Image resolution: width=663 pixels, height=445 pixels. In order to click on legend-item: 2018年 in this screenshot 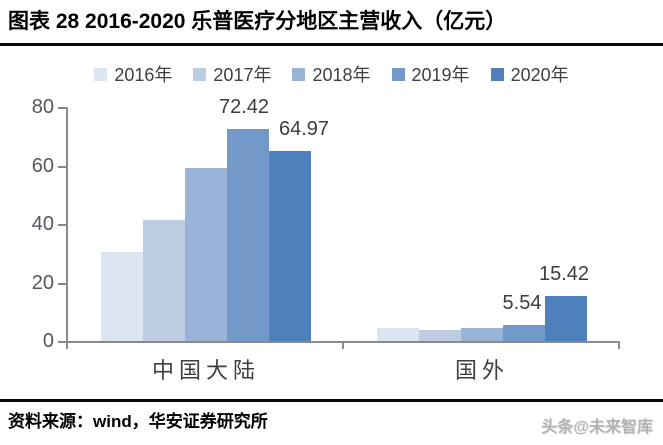, I will do `click(331, 74)`.